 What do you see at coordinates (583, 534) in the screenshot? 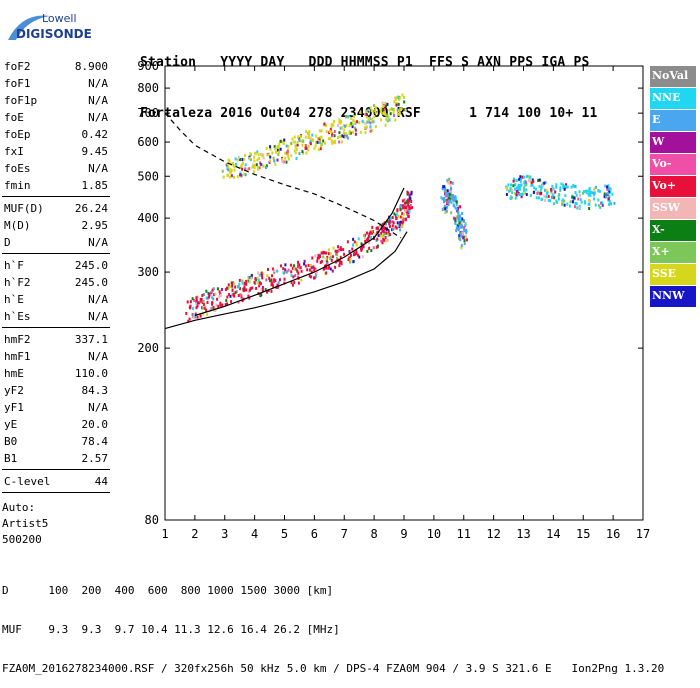
I see `x-tick-label: 15` at bounding box center [583, 534].